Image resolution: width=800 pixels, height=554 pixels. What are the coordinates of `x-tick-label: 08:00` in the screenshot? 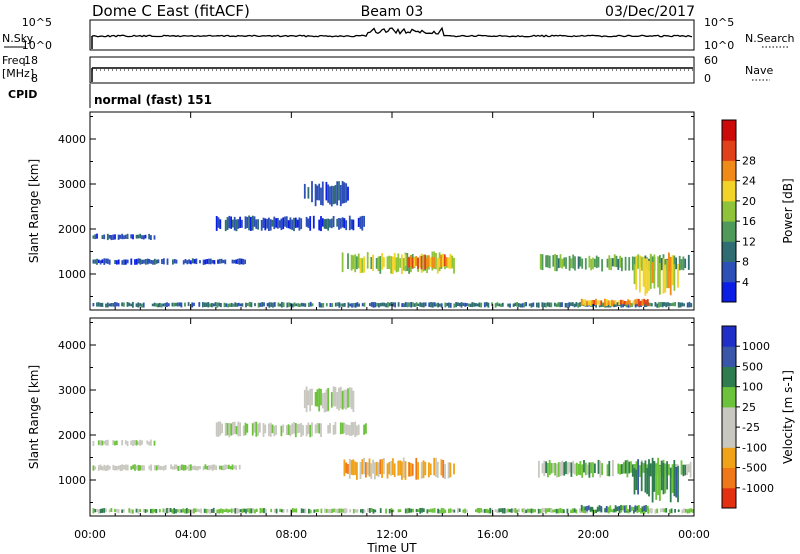 It's located at (291, 534).